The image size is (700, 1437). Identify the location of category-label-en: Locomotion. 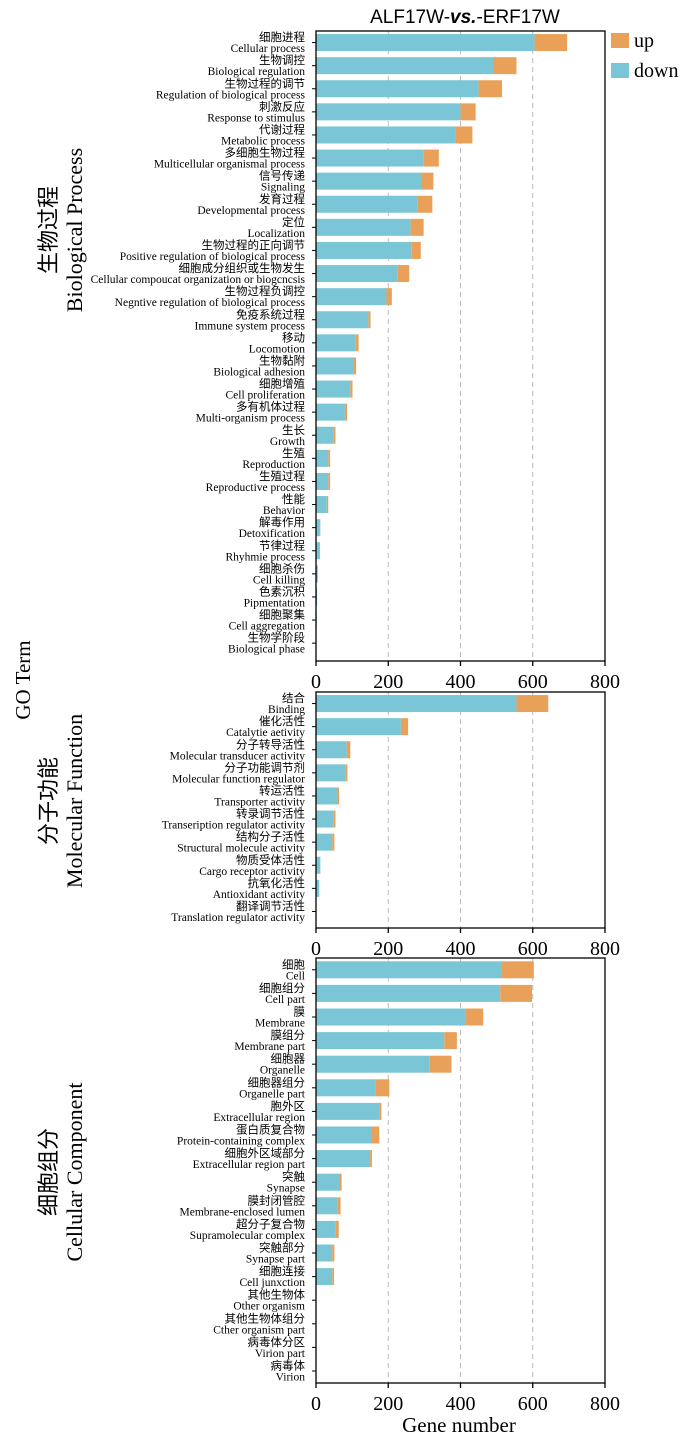
(277, 349).